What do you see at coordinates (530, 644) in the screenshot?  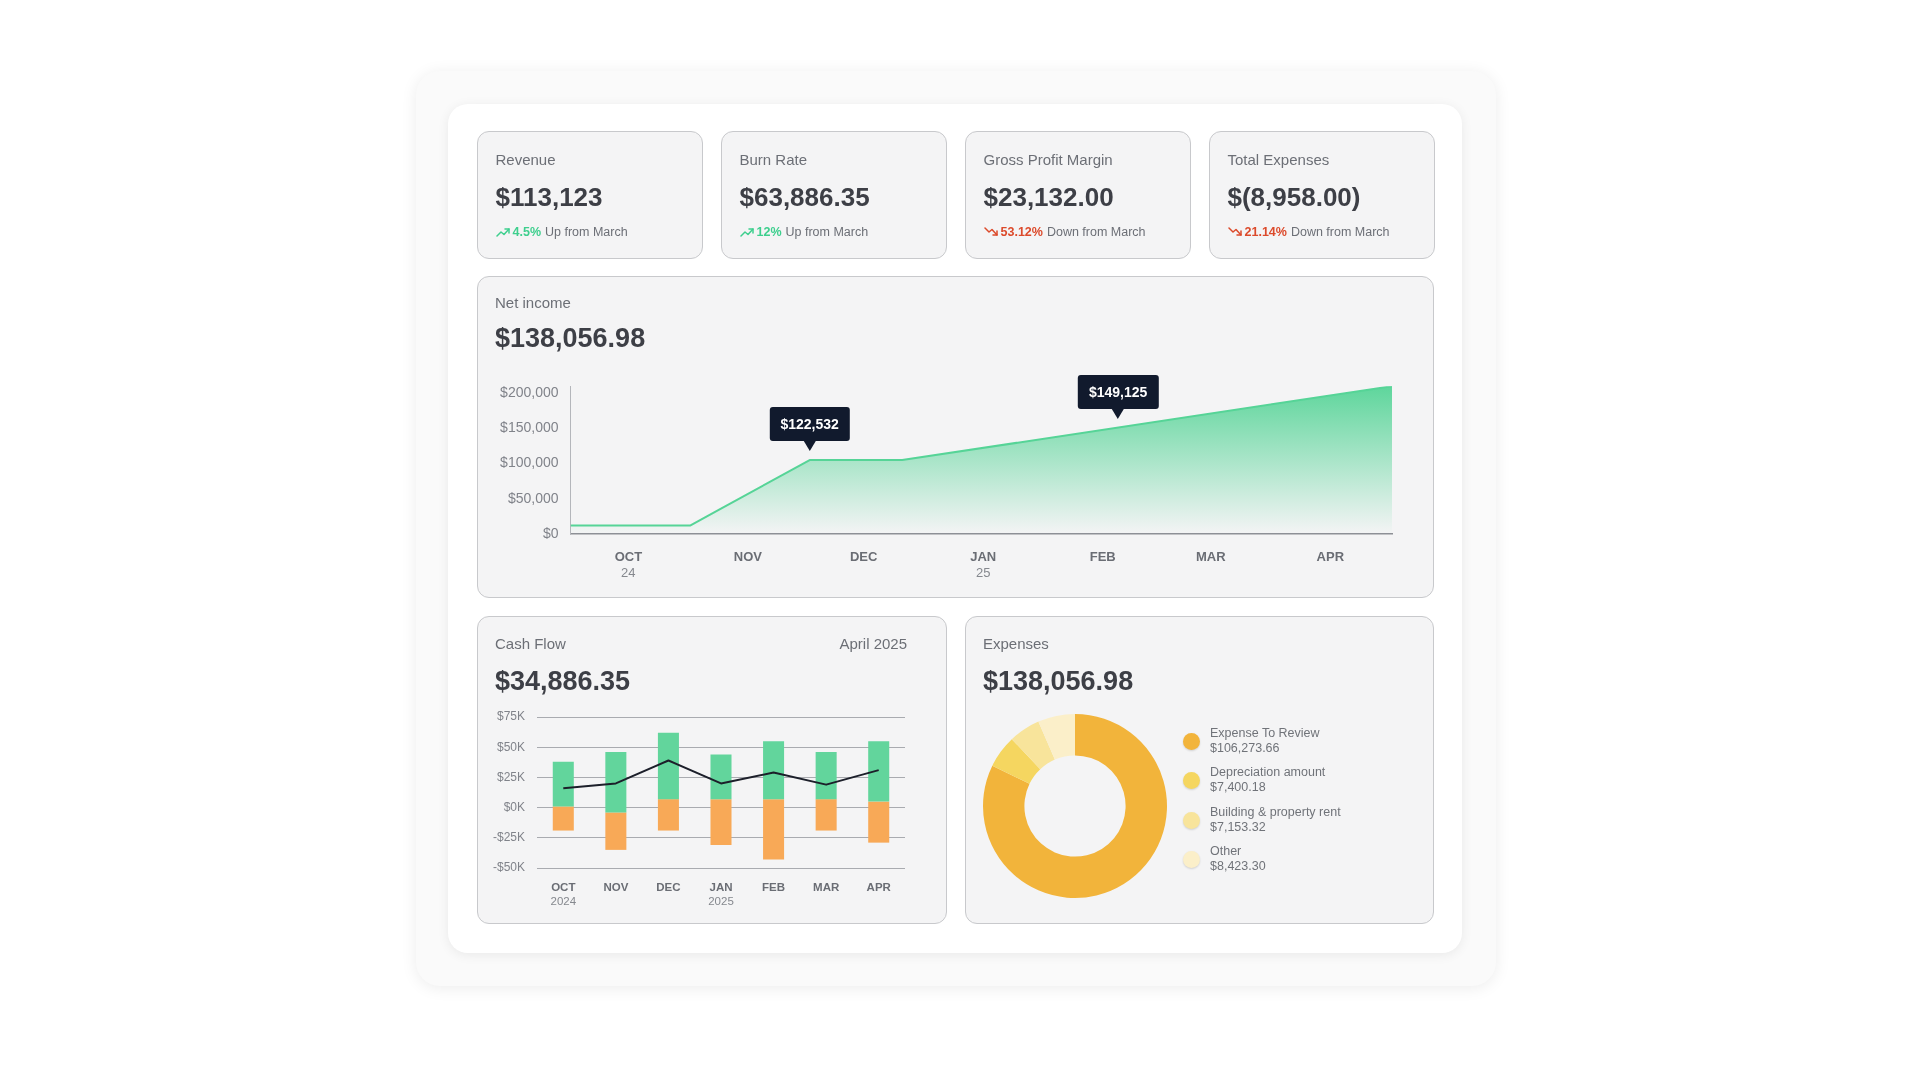 I see `chart-title: Cash Flow` at bounding box center [530, 644].